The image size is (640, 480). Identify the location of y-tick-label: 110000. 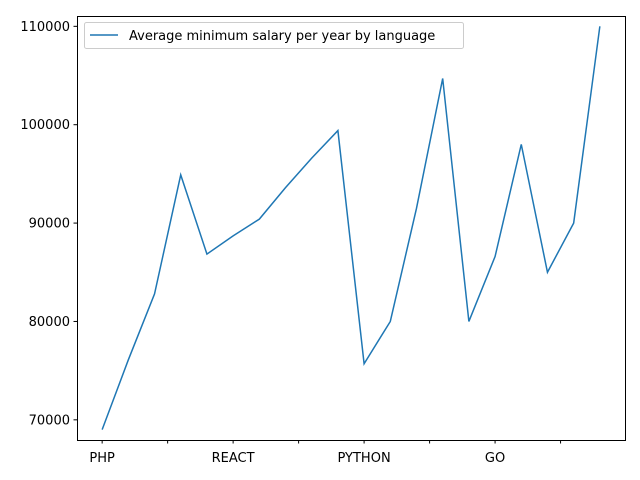
(45, 27).